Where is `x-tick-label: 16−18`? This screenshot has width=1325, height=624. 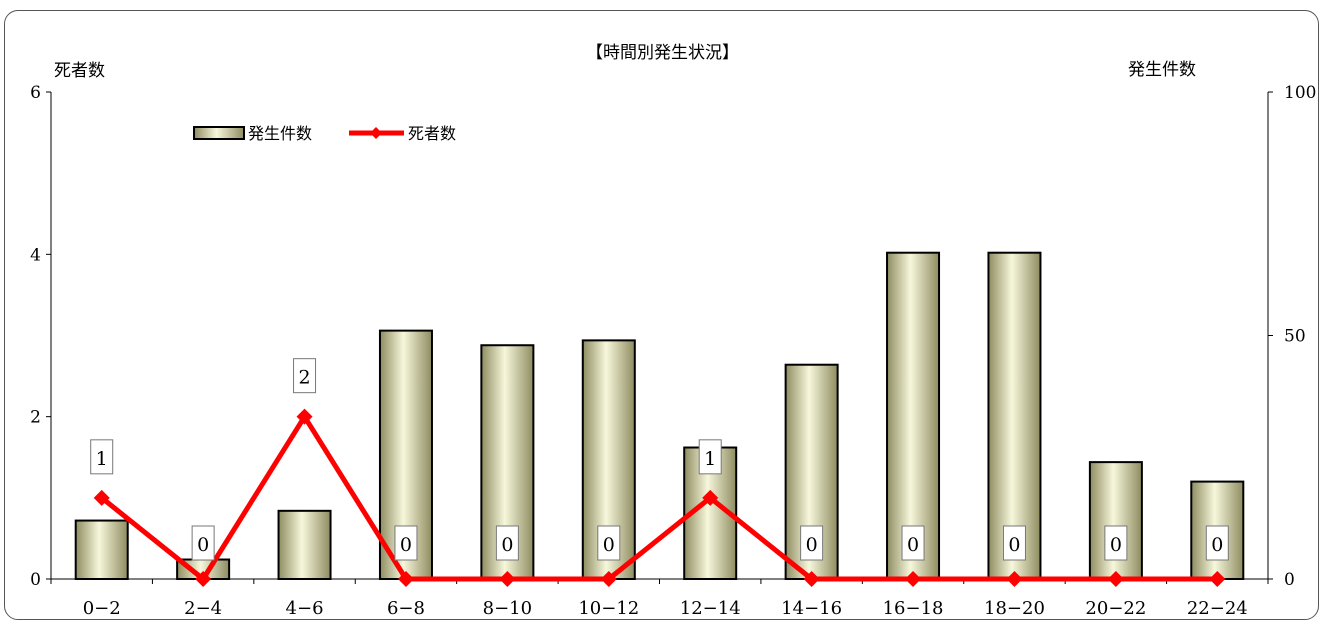
x-tick-label: 16−18 is located at coordinates (913, 608).